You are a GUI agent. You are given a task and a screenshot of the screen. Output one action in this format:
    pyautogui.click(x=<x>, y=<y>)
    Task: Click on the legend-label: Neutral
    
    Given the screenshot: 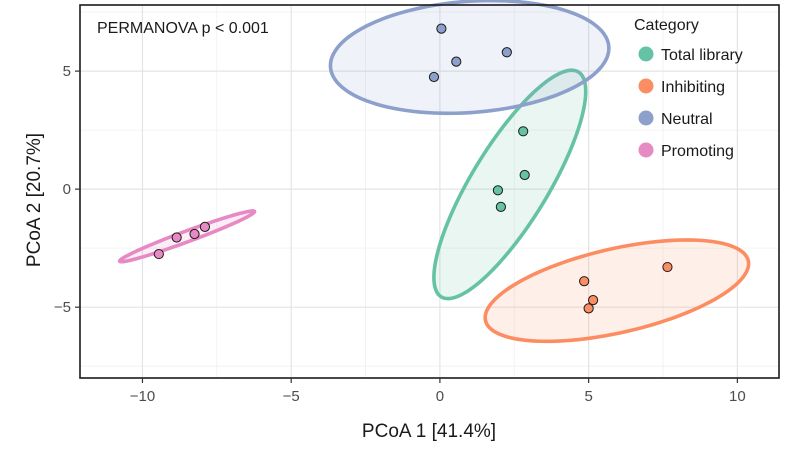 What is the action you would take?
    pyautogui.click(x=687, y=119)
    